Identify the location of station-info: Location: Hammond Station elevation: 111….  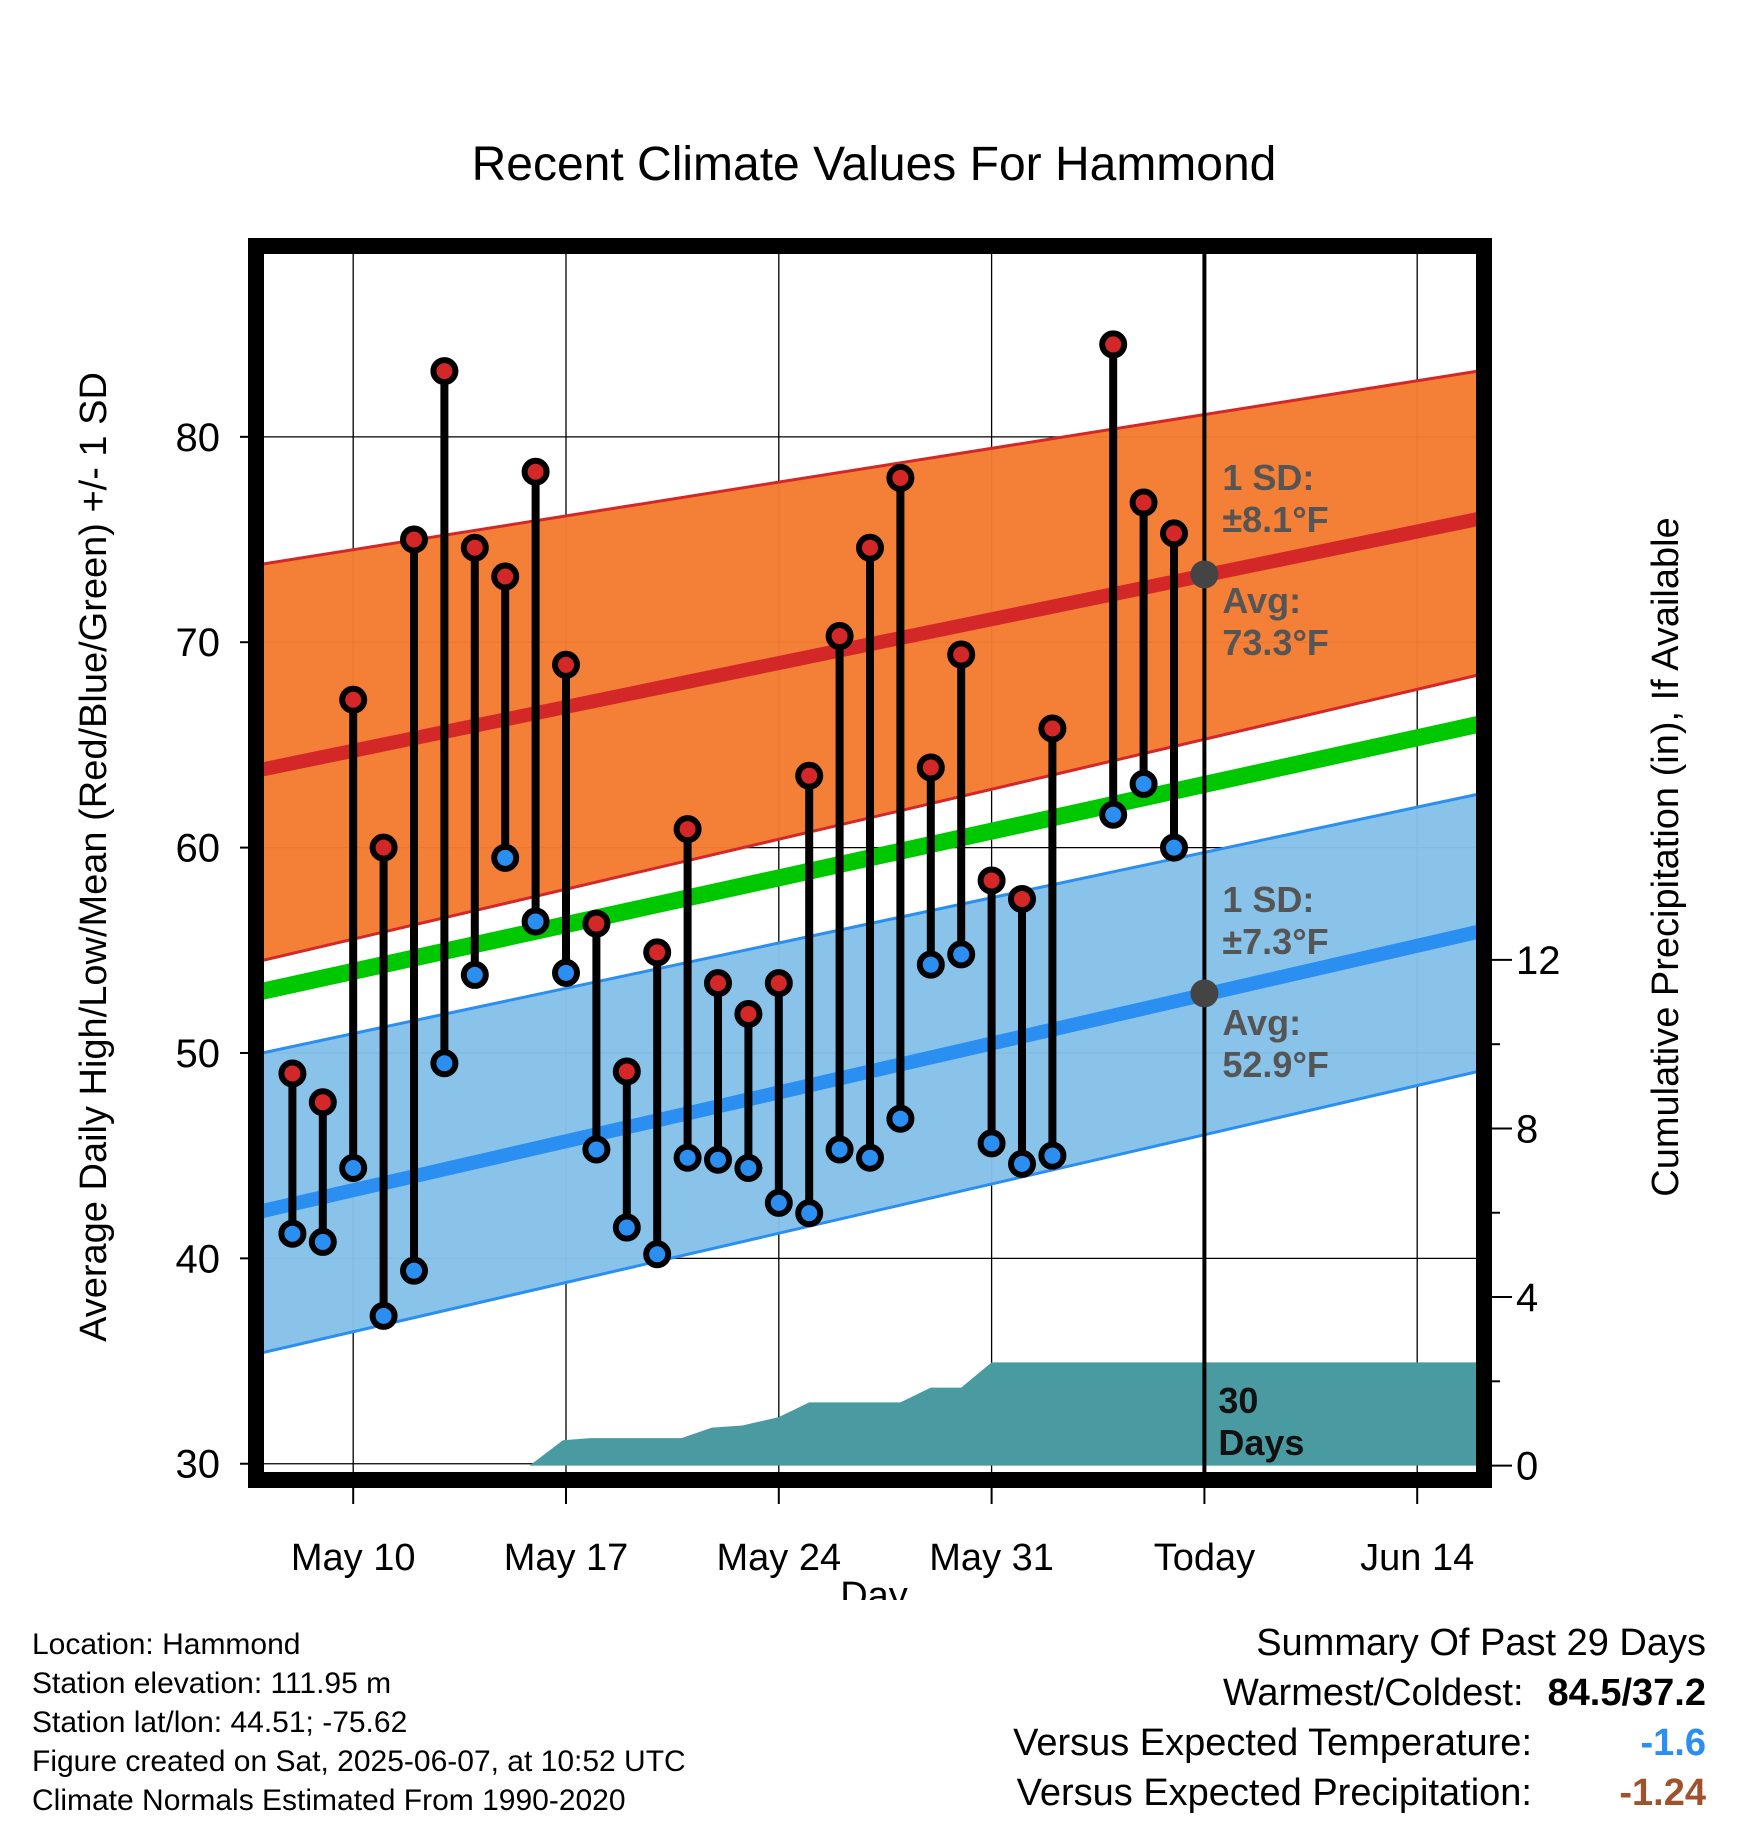
(359, 1722).